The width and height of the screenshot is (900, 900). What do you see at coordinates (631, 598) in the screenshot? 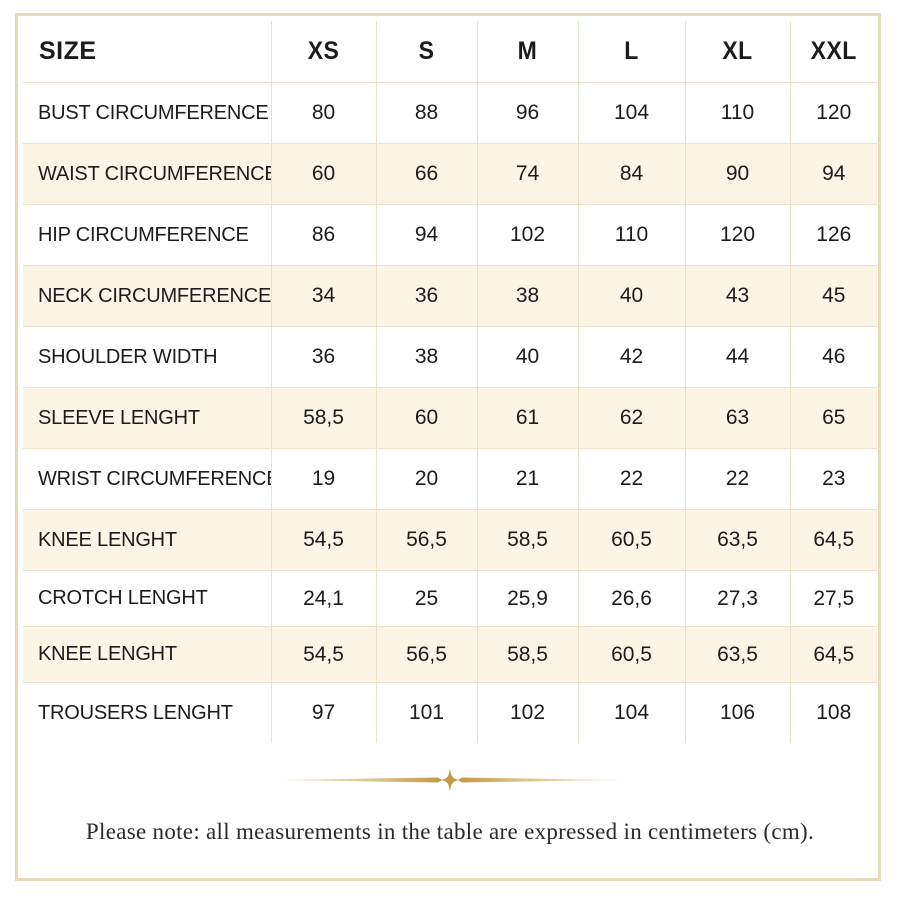
I see `cell-value: 26,6` at bounding box center [631, 598].